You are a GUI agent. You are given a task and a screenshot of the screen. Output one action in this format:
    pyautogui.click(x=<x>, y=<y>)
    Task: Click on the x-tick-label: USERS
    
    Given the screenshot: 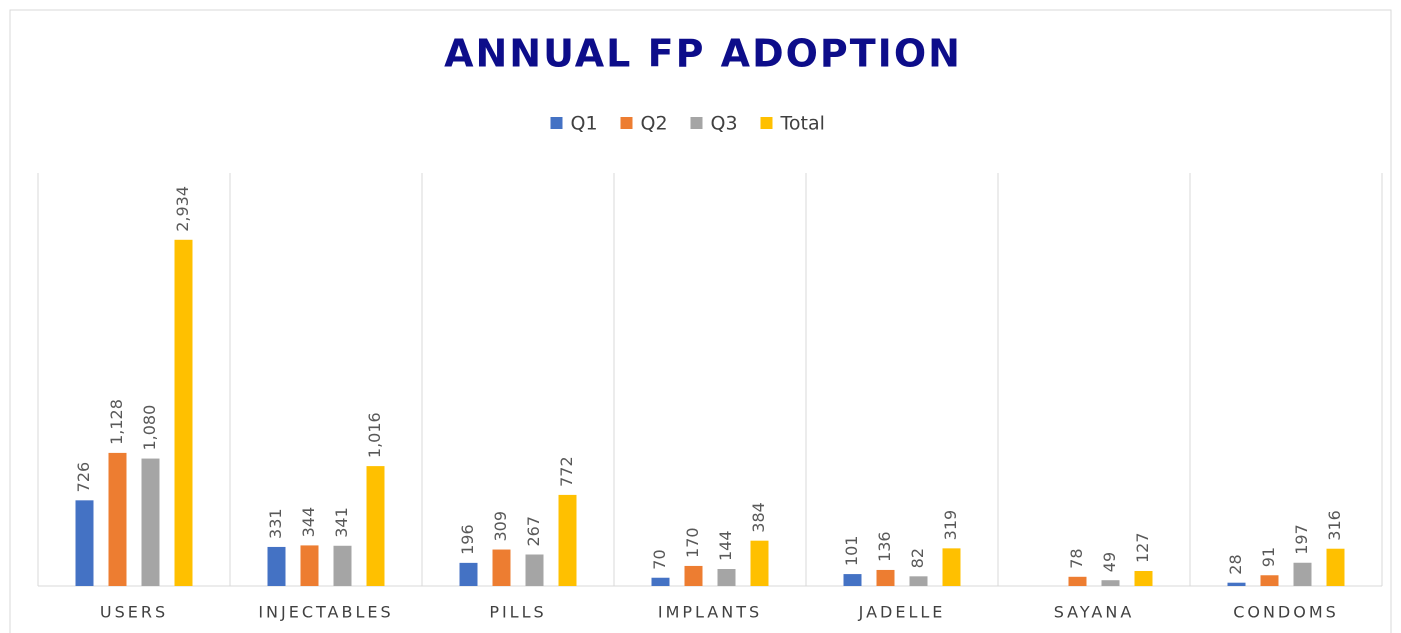 What is the action you would take?
    pyautogui.click(x=134, y=612)
    